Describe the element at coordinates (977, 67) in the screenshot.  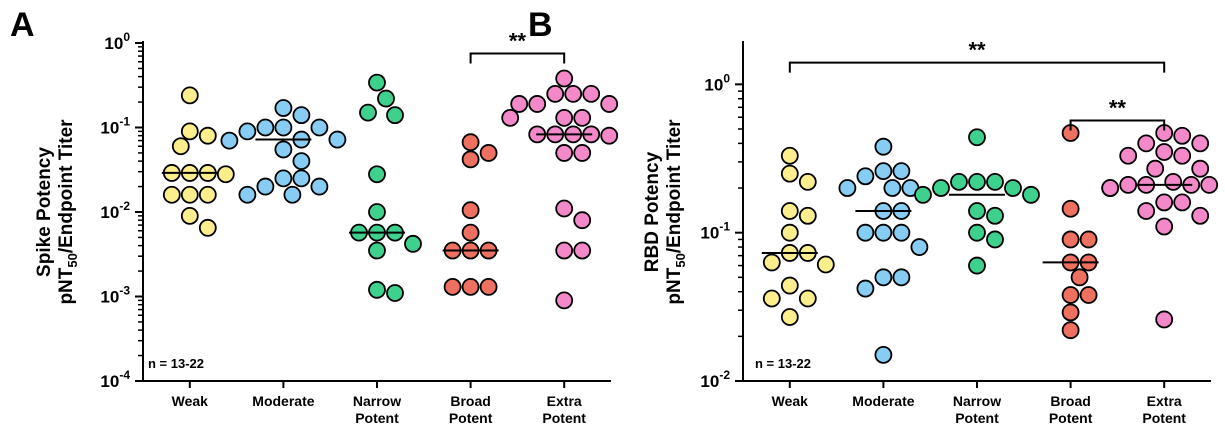
I see `significance-bracket` at that location.